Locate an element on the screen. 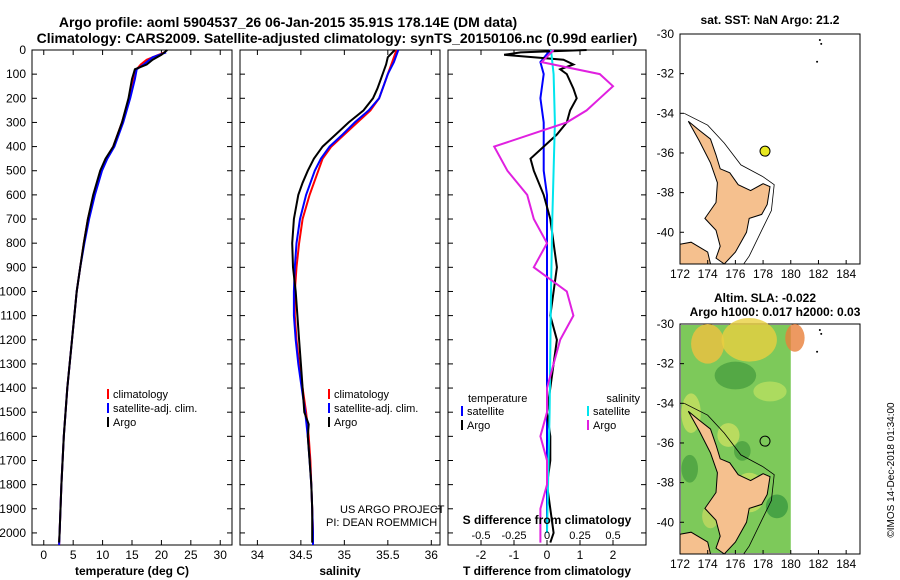  x-tick-label: 36 is located at coordinates (432, 555).